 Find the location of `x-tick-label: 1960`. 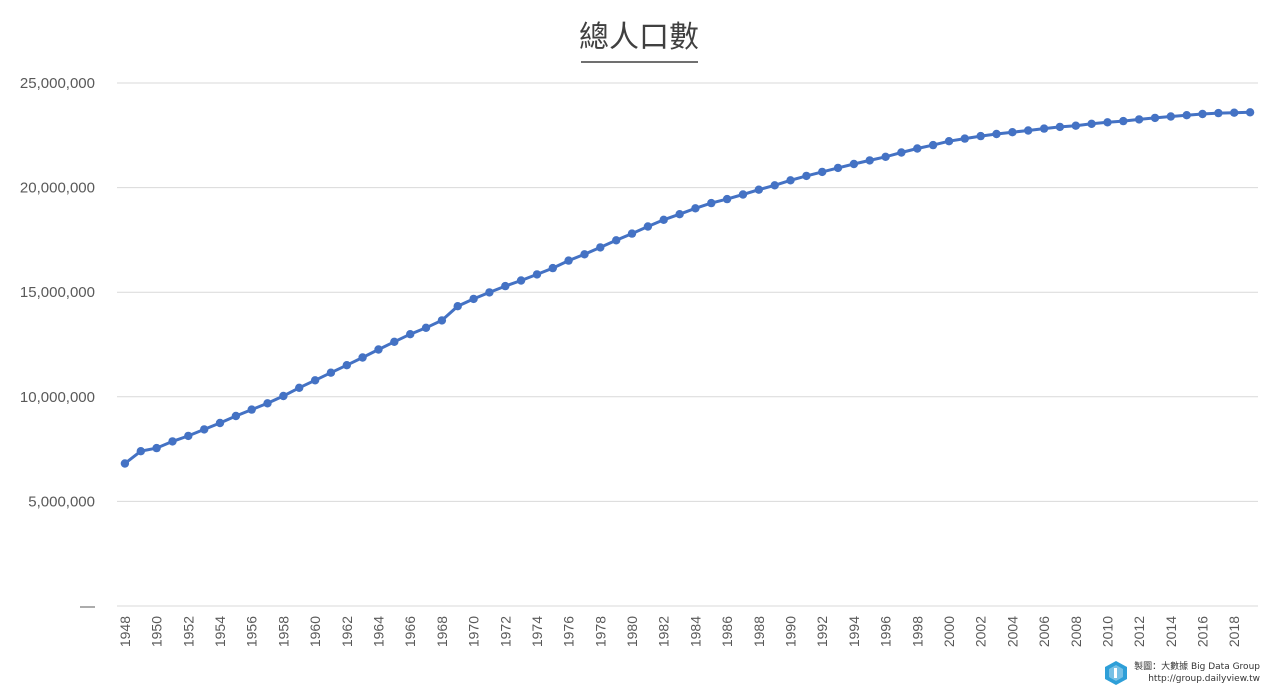

x-tick-label: 1960 is located at coordinates (315, 631).